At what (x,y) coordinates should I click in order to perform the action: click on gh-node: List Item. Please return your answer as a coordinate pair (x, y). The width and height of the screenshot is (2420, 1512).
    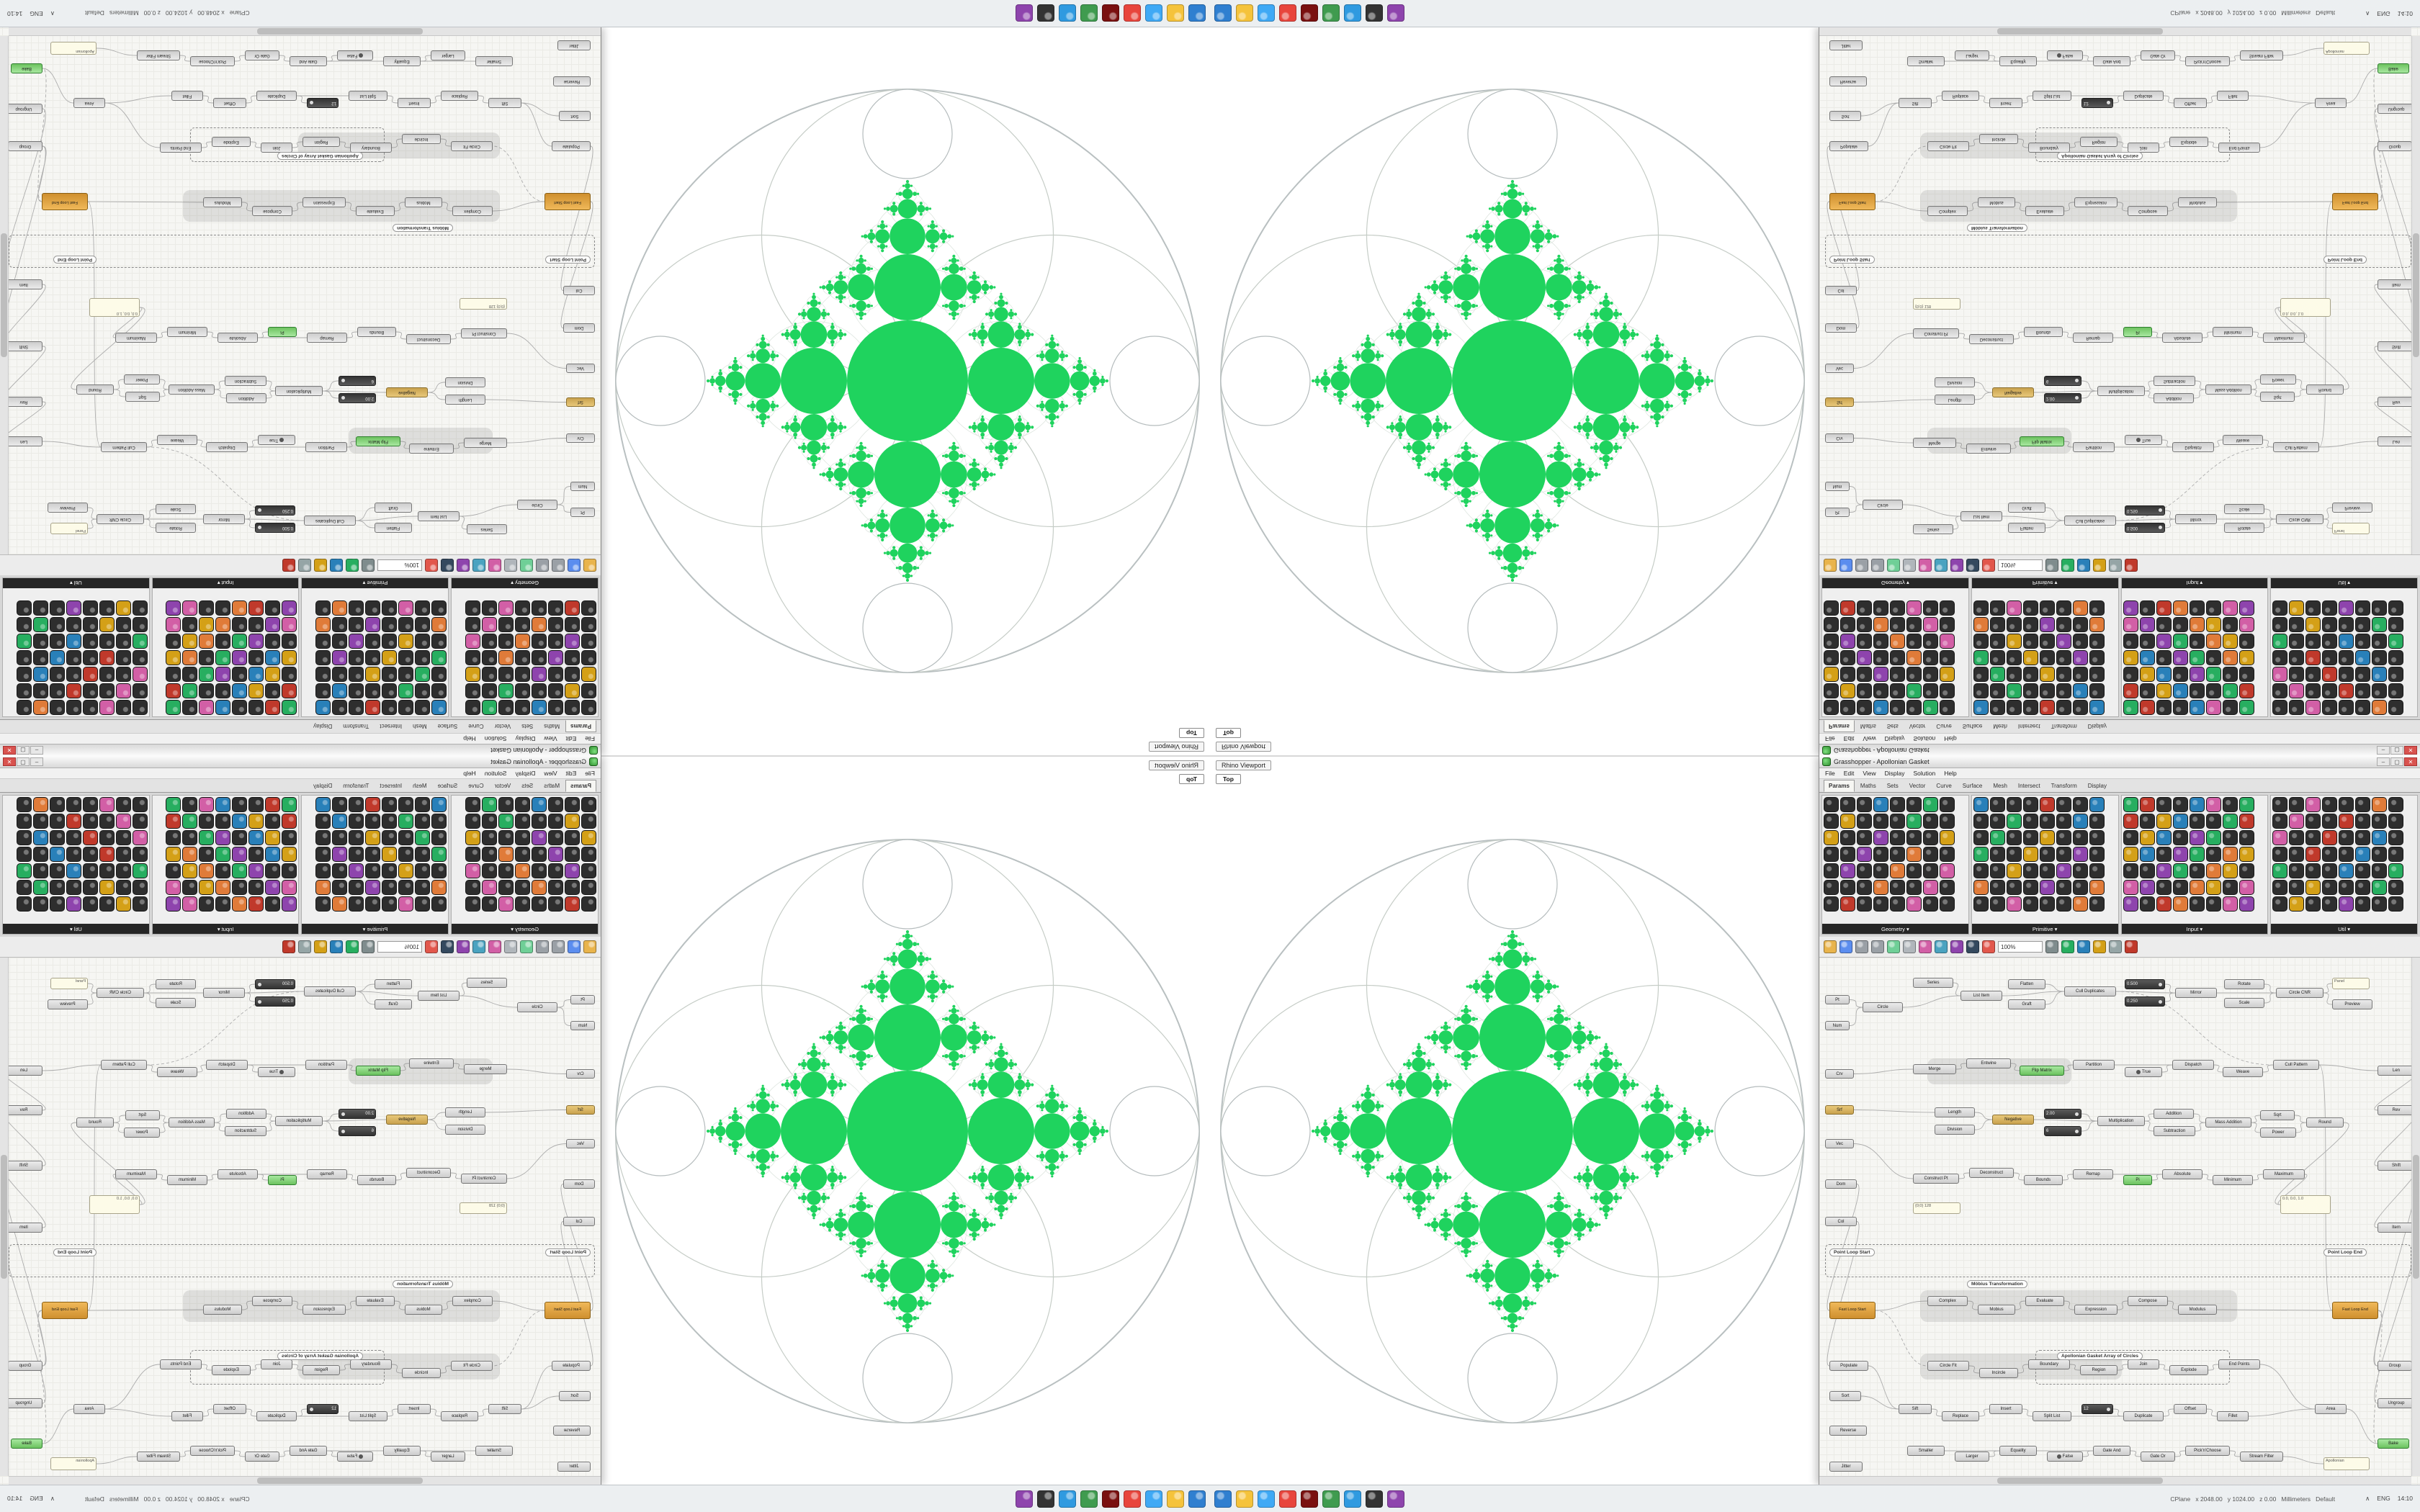
    Looking at the image, I should click on (439, 996).